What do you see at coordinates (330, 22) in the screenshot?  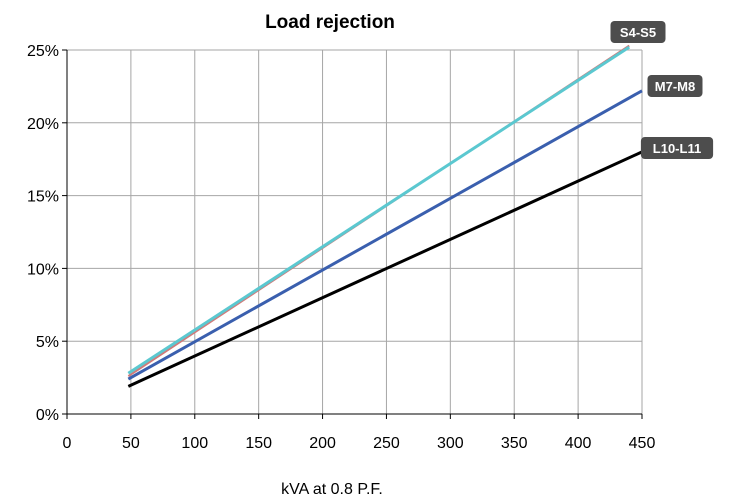 I see `chart-title: Load rejection` at bounding box center [330, 22].